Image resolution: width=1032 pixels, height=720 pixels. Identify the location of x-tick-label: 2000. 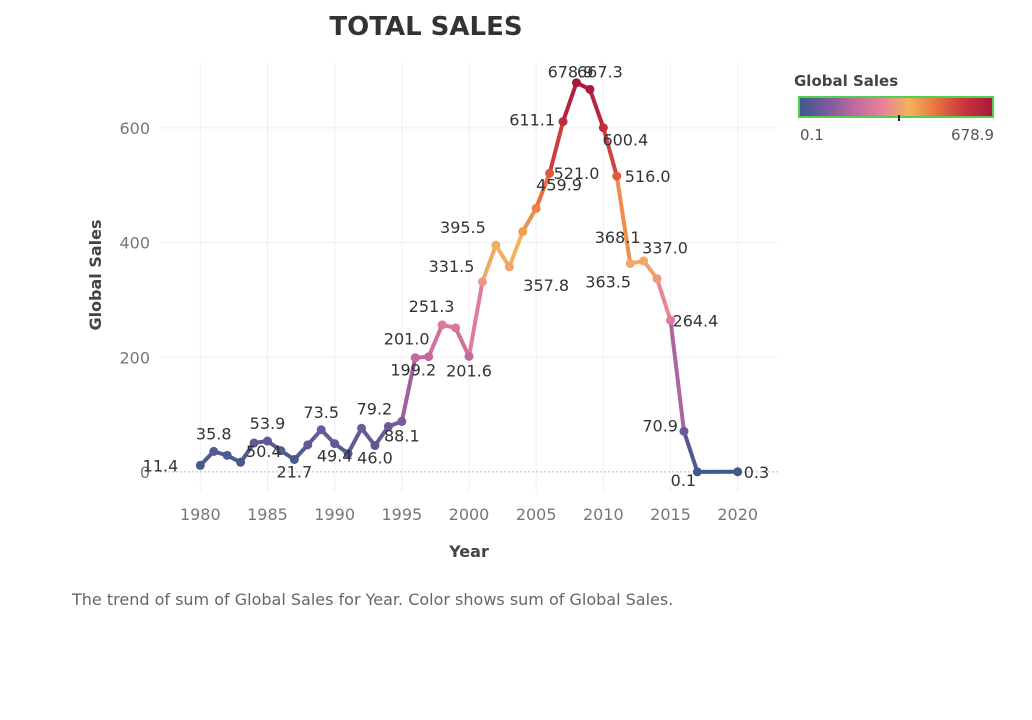
(469, 514).